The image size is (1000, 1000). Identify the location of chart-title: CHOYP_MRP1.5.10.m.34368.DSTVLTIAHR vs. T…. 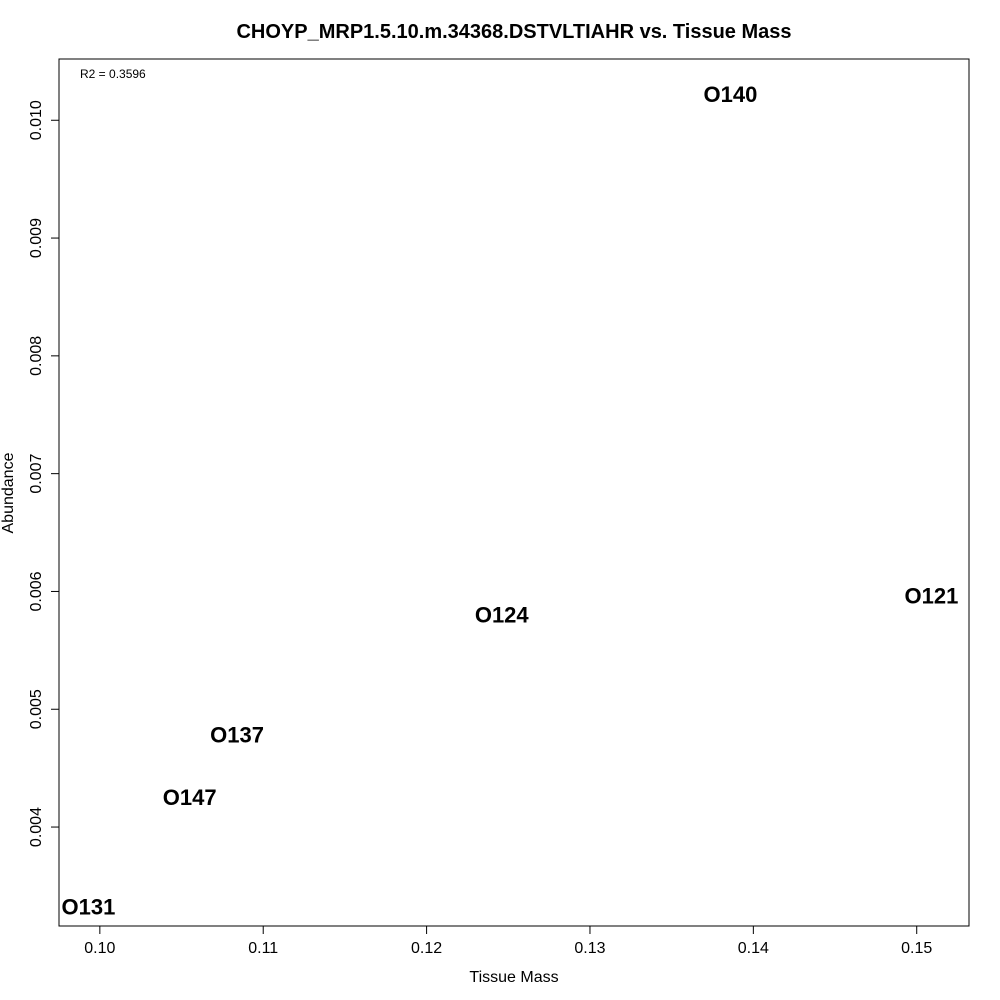
(513, 32).